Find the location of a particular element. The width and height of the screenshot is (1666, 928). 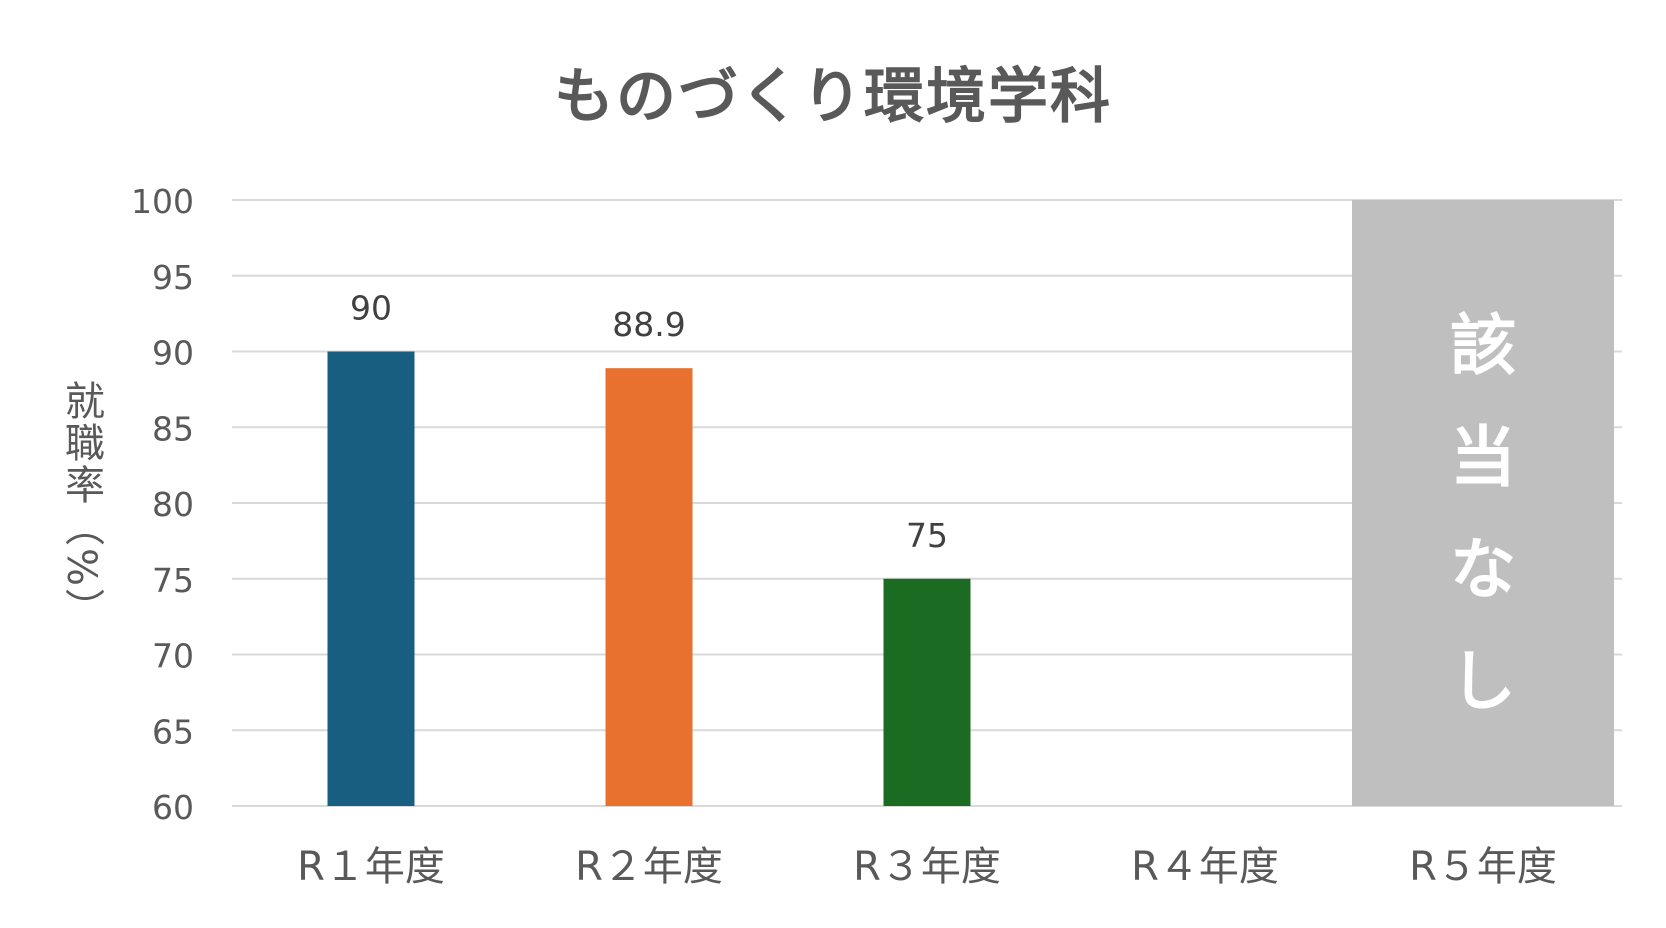

annotation-char: し is located at coordinates (1483, 681).